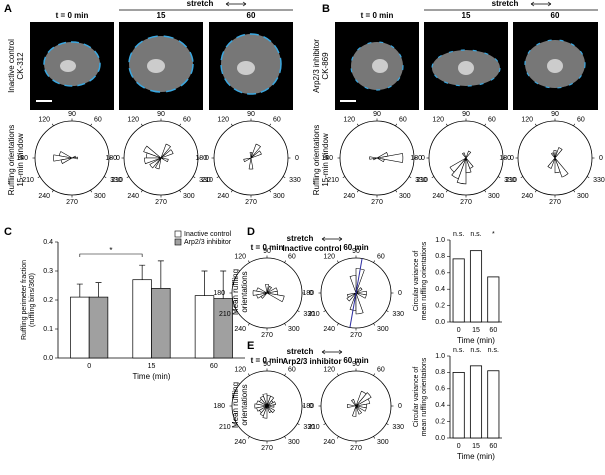  What do you see at coordinates (459, 446) in the screenshot?
I see `x-tick-label: 0` at bounding box center [459, 446].